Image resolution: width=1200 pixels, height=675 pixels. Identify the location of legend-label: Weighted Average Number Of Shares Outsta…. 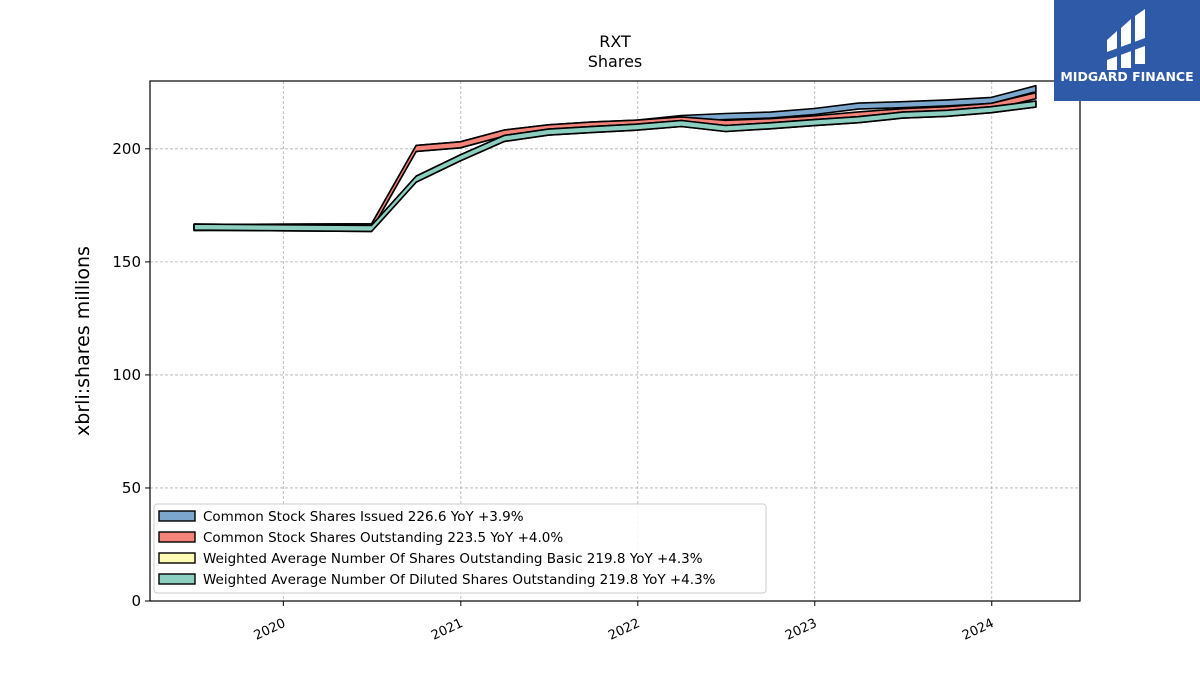
(453, 559).